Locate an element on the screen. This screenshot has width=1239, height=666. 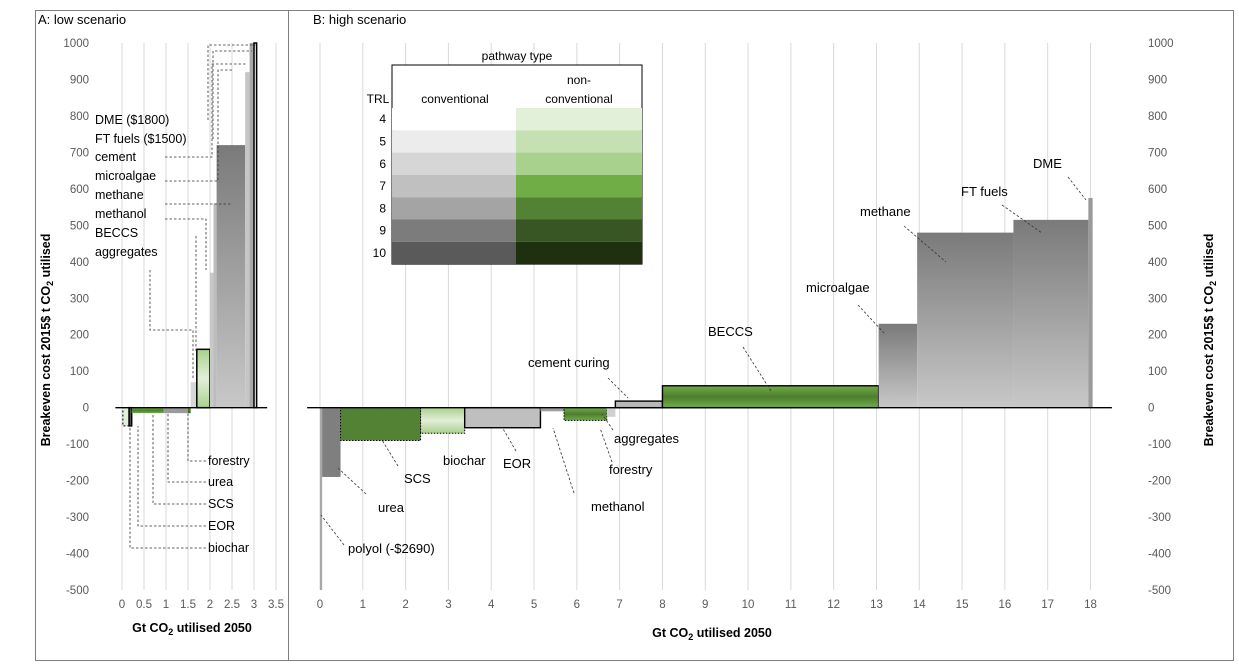
panel-a-y-tick: 300 is located at coordinates (79, 299).